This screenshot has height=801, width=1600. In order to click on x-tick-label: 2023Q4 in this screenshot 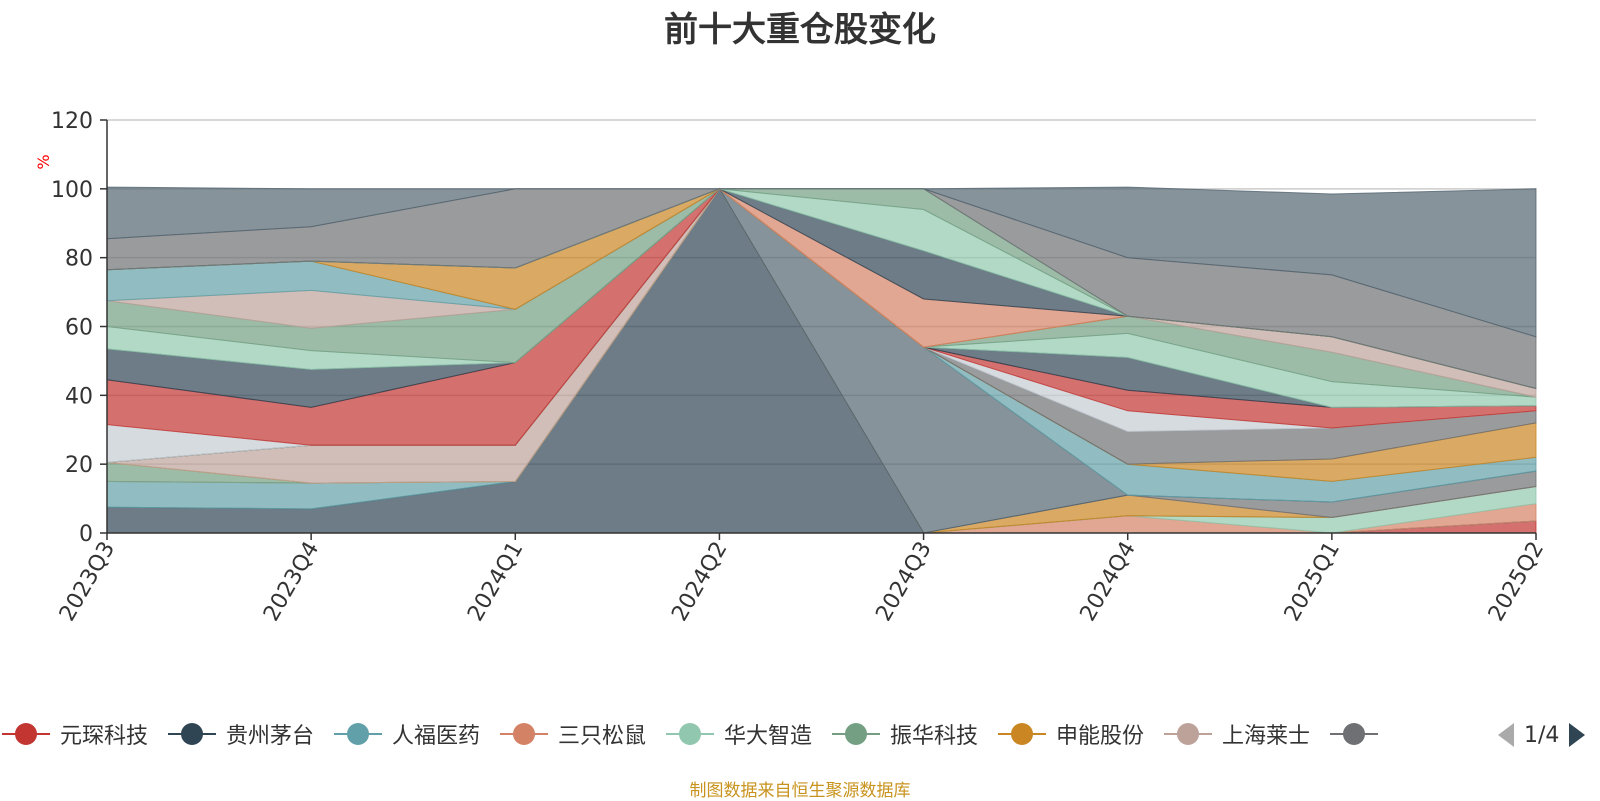, I will do `click(291, 582)`.